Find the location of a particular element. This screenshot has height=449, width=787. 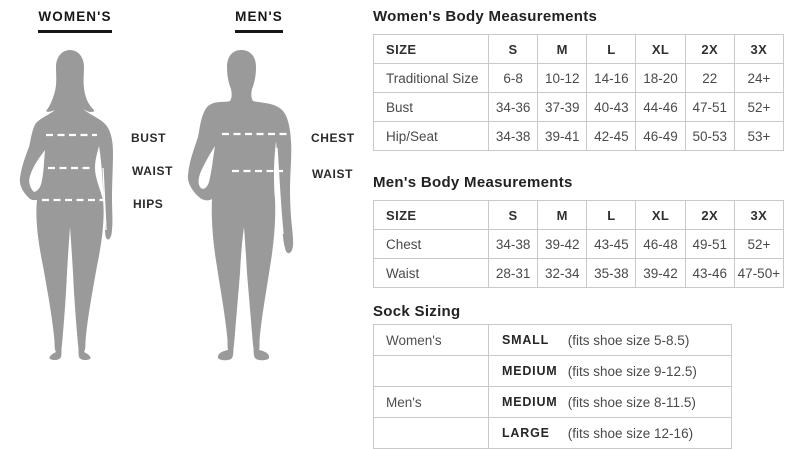

sock-group-label: Men's is located at coordinates (431, 402).